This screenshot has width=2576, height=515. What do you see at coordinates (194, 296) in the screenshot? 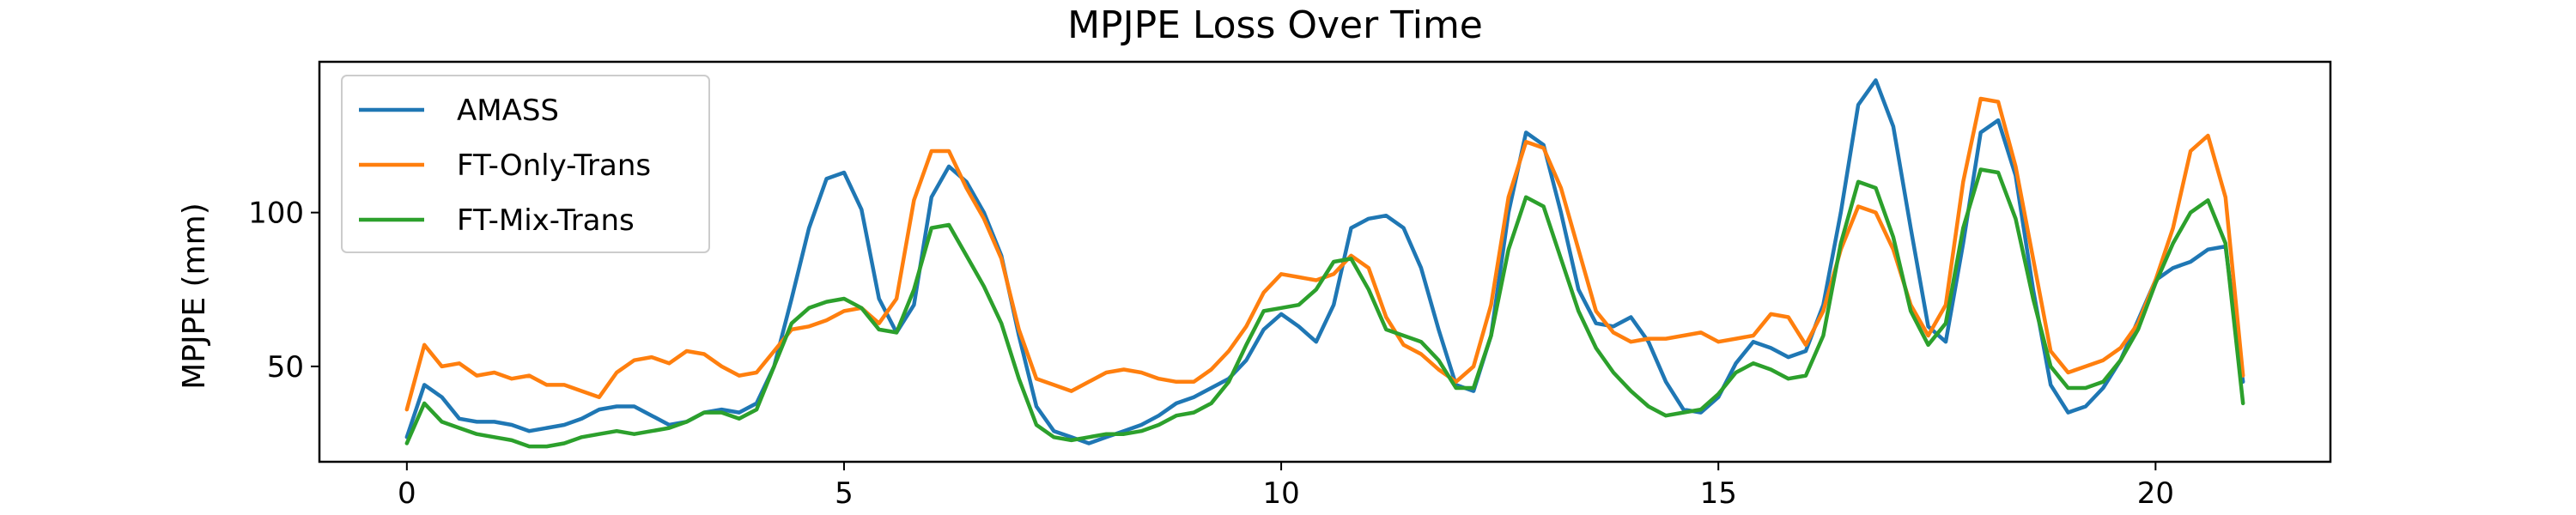
I see `y-axis-label: MPJPE (mm)` at bounding box center [194, 296].